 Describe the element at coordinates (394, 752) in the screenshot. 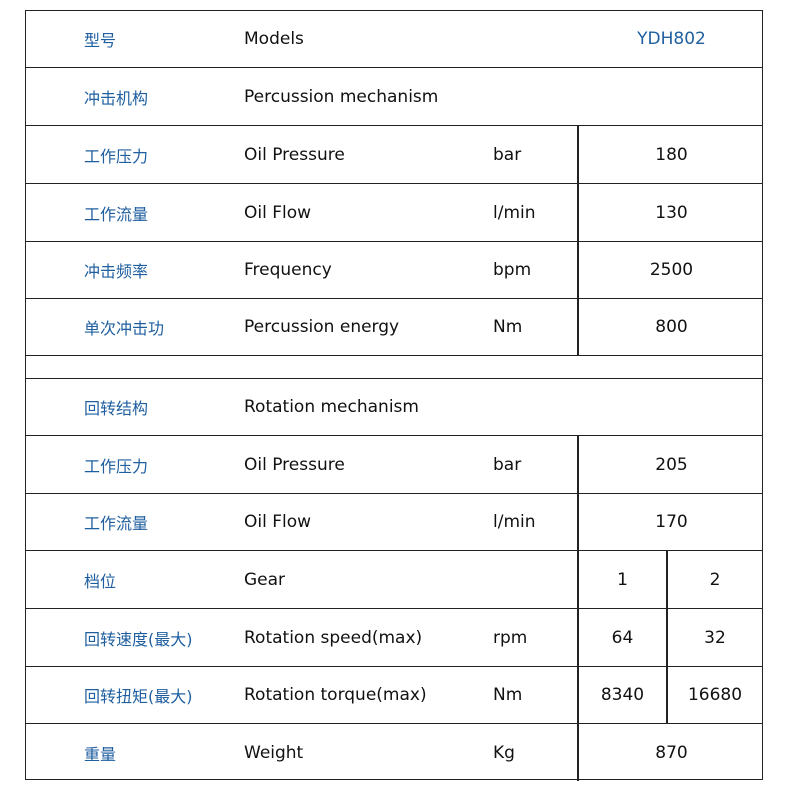

I see `table-row: 重量 Weight Kg 870` at that location.